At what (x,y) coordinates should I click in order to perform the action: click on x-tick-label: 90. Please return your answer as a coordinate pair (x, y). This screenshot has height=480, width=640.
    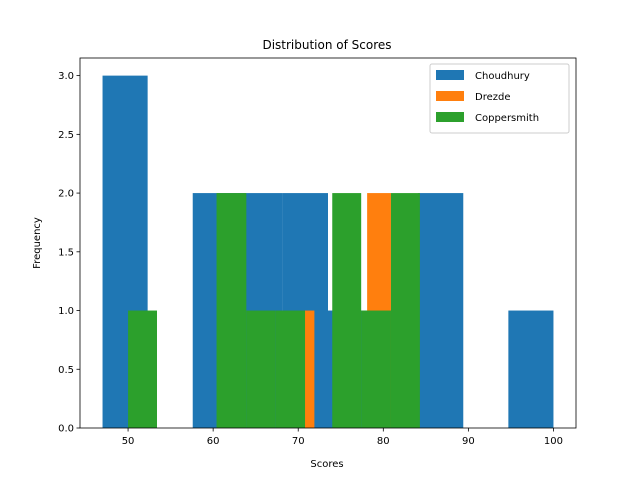
    Looking at the image, I should click on (468, 441).